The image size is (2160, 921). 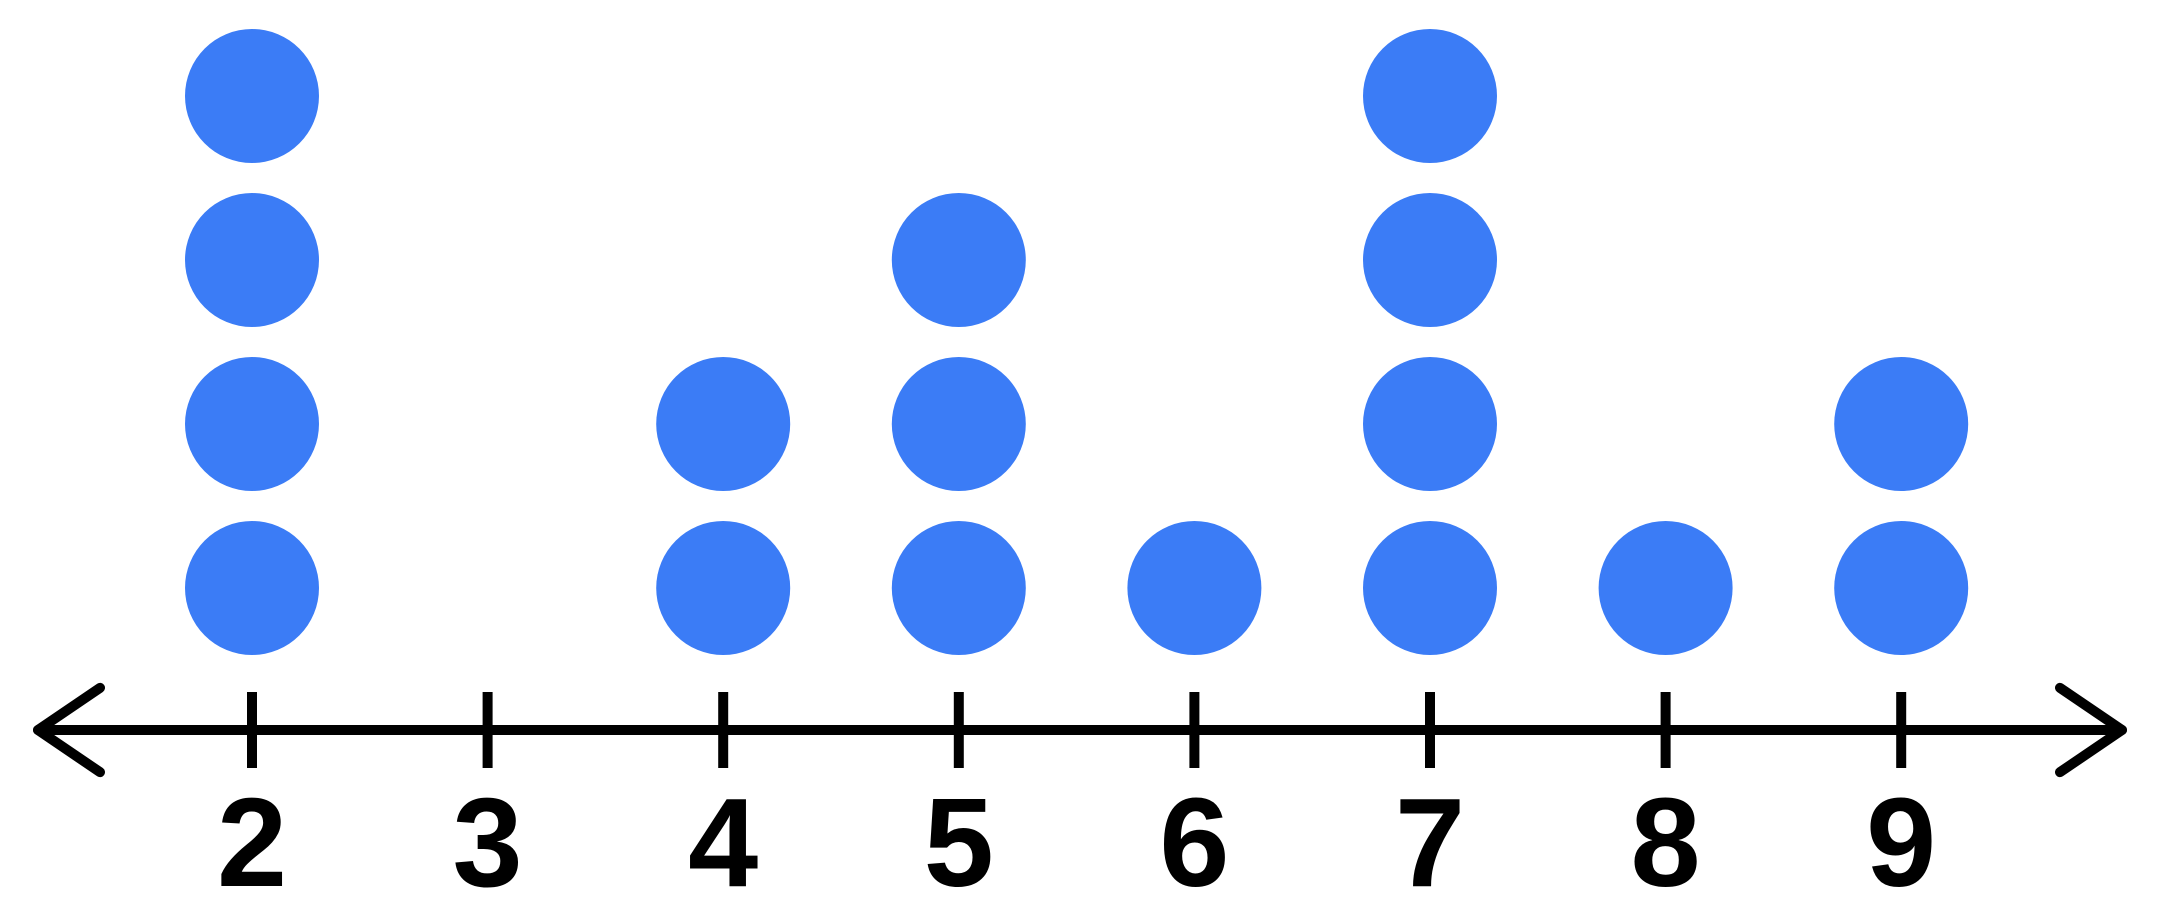 I want to click on tick-marks, so click(x=1077, y=730).